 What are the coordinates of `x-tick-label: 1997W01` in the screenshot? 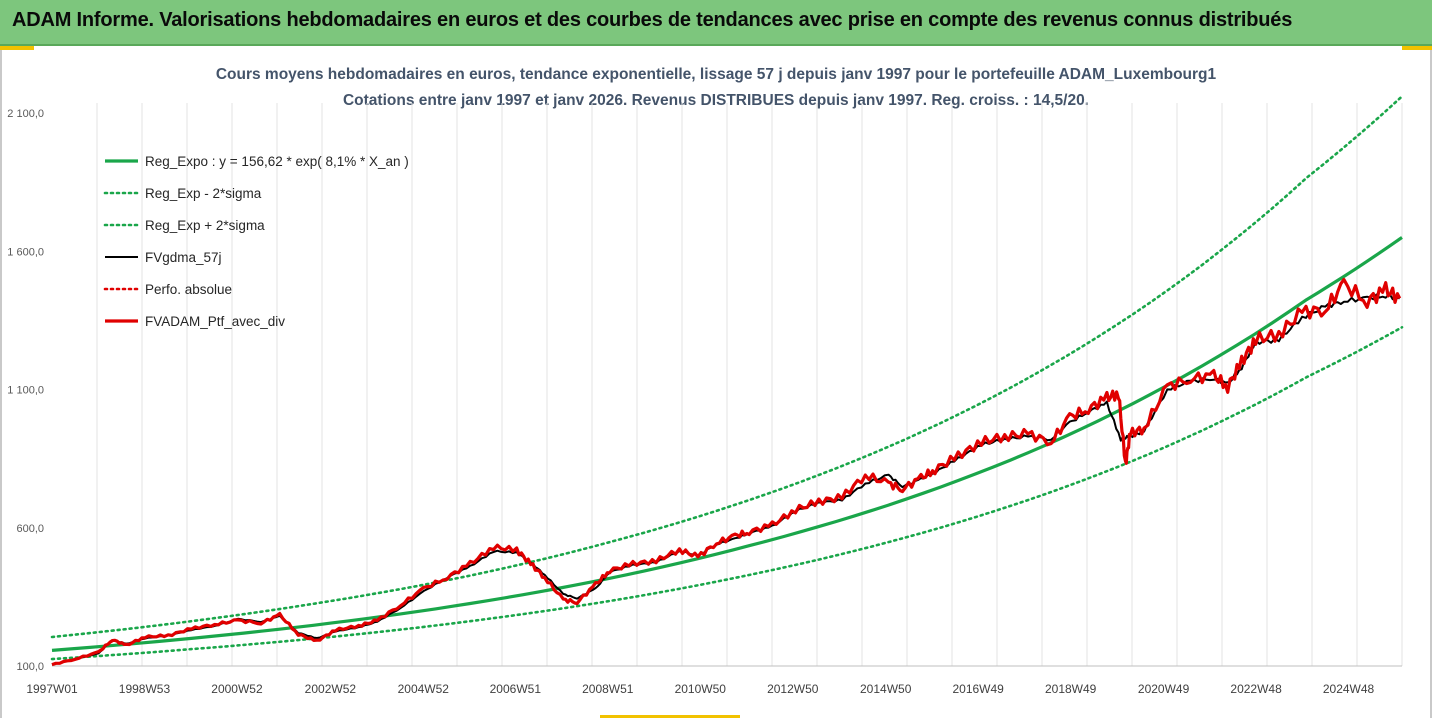 It's located at (52, 689).